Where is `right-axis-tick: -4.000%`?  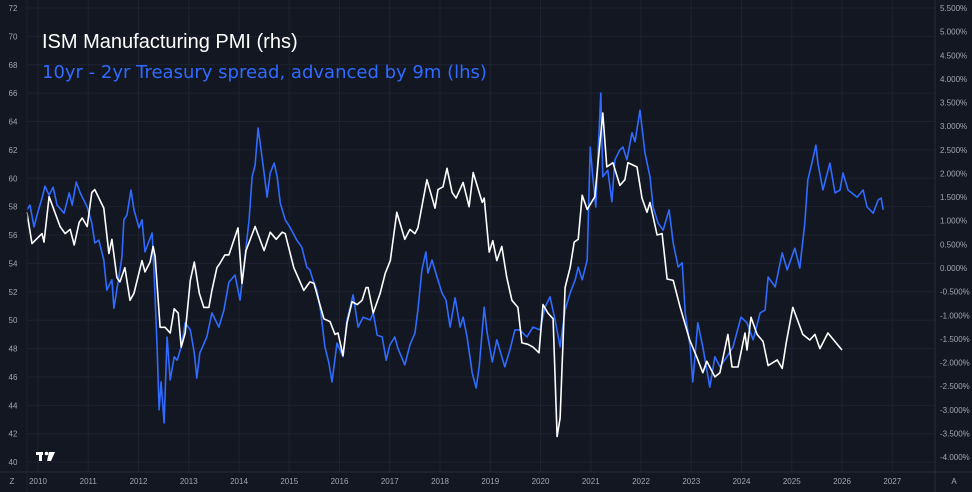
right-axis-tick: -4.000% is located at coordinates (955, 457).